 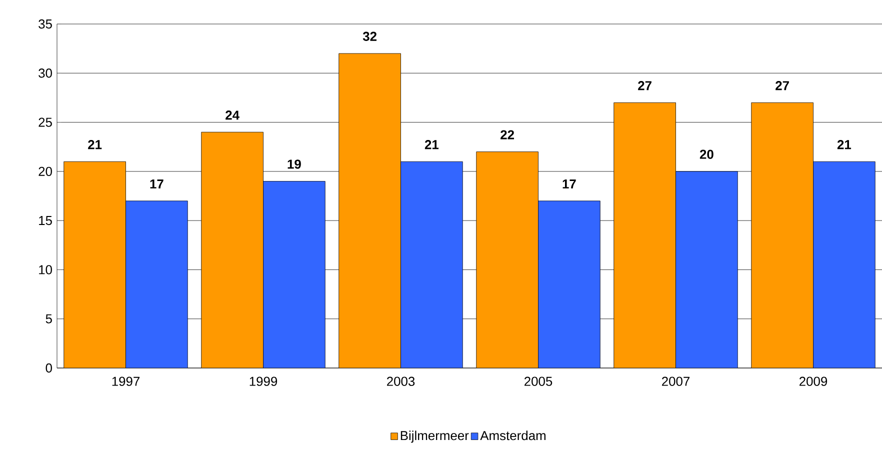 What do you see at coordinates (369, 36) in the screenshot?
I see `data-label: 32` at bounding box center [369, 36].